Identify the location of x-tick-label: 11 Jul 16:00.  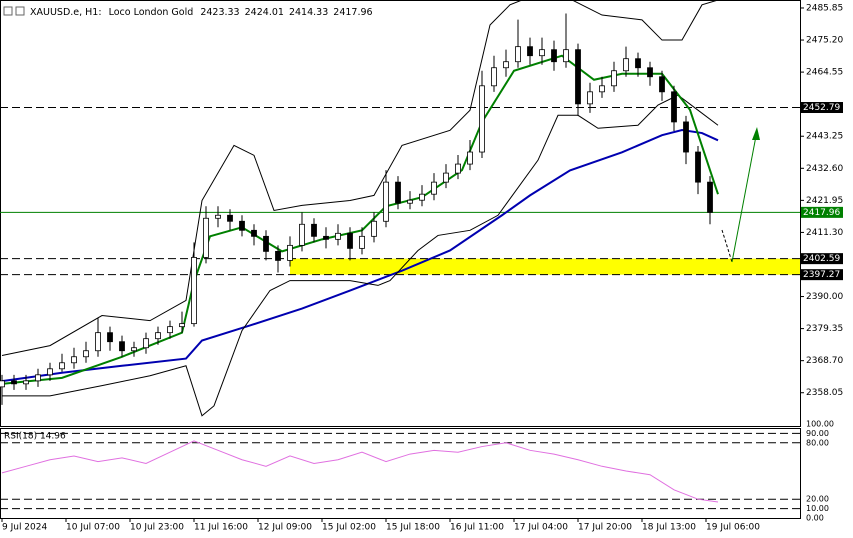
(221, 528).